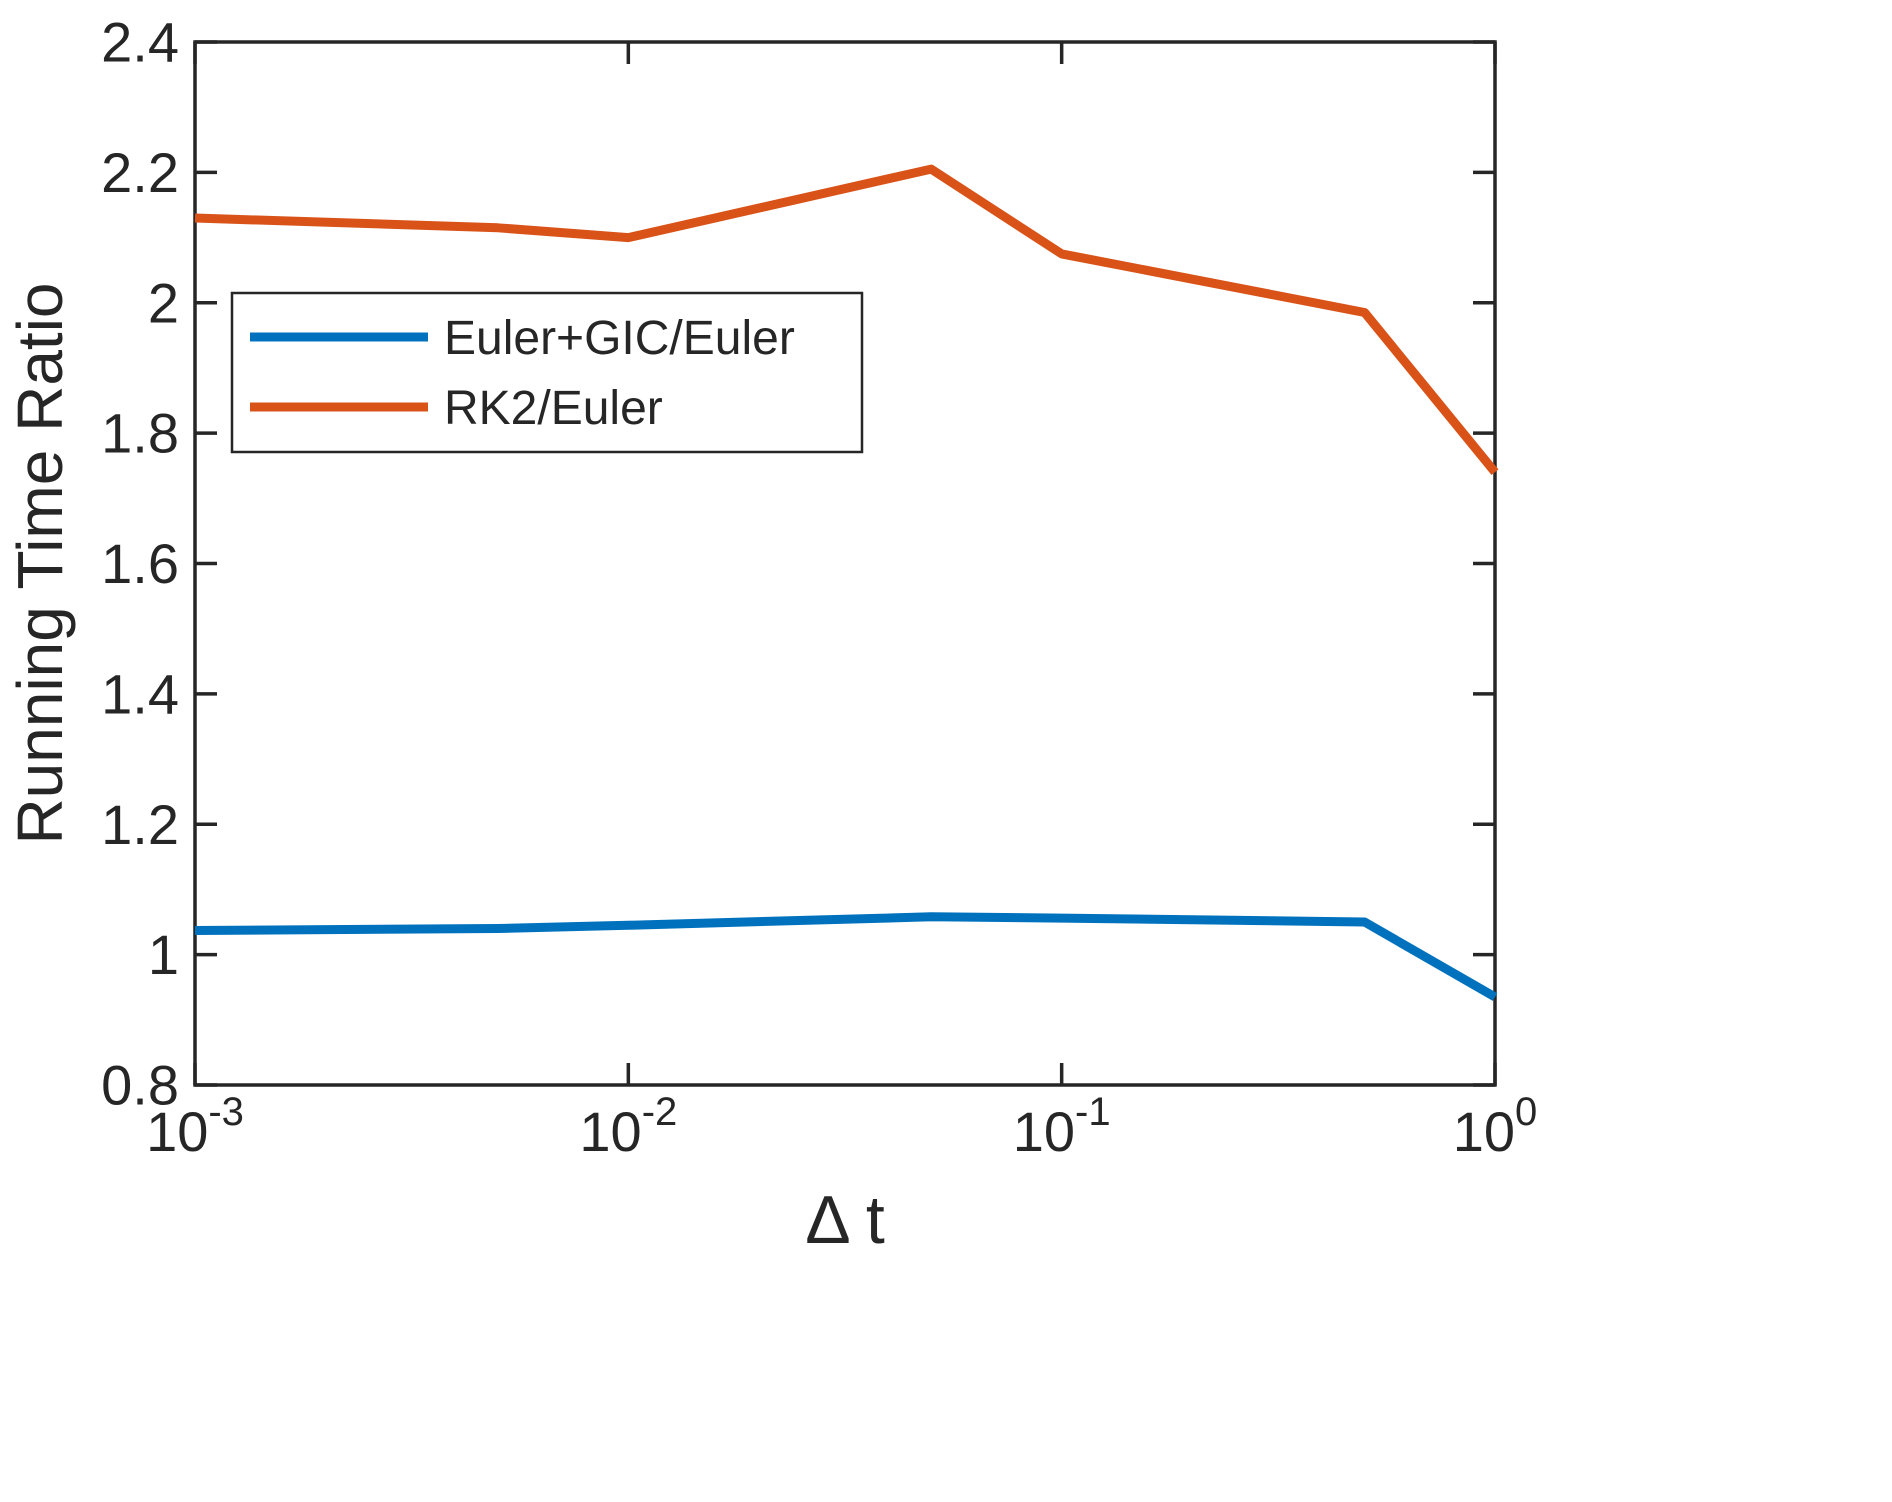 Image resolution: width=1892 pixels, height=1502 pixels. Describe the element at coordinates (1495, 1126) in the screenshot. I see `x-tick-label: 10⁰` at that location.